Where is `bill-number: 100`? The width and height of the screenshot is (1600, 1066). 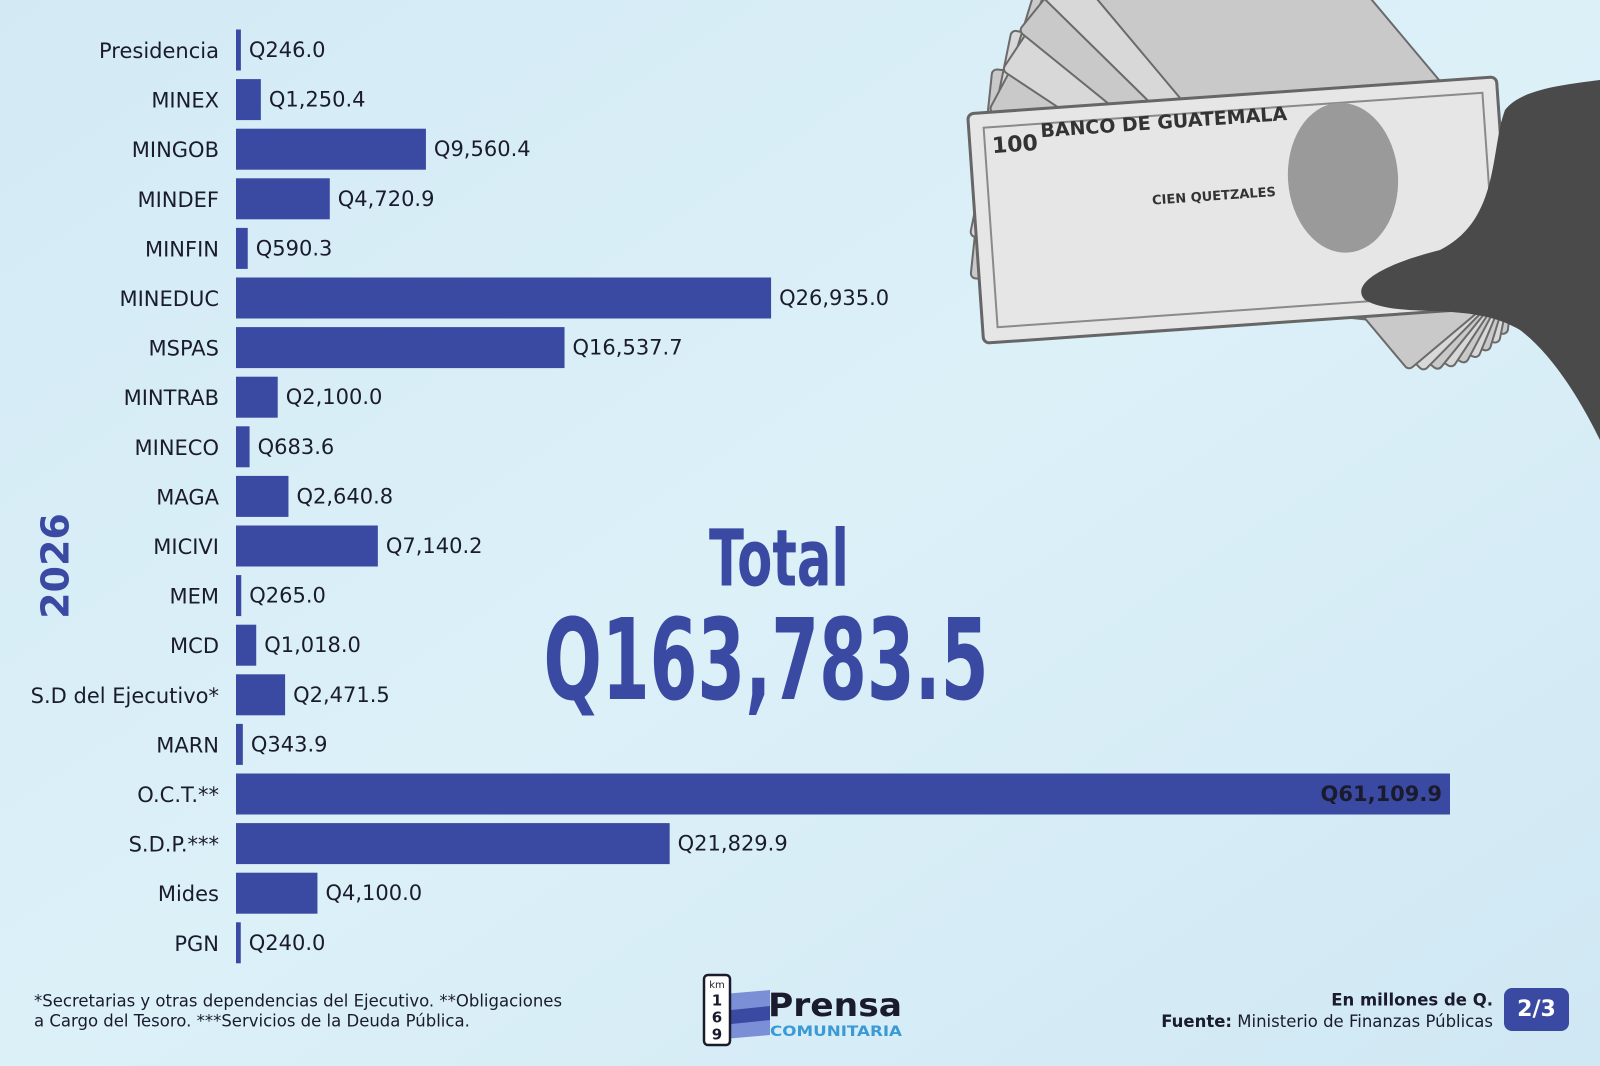
bill-number: 100 is located at coordinates (1015, 145).